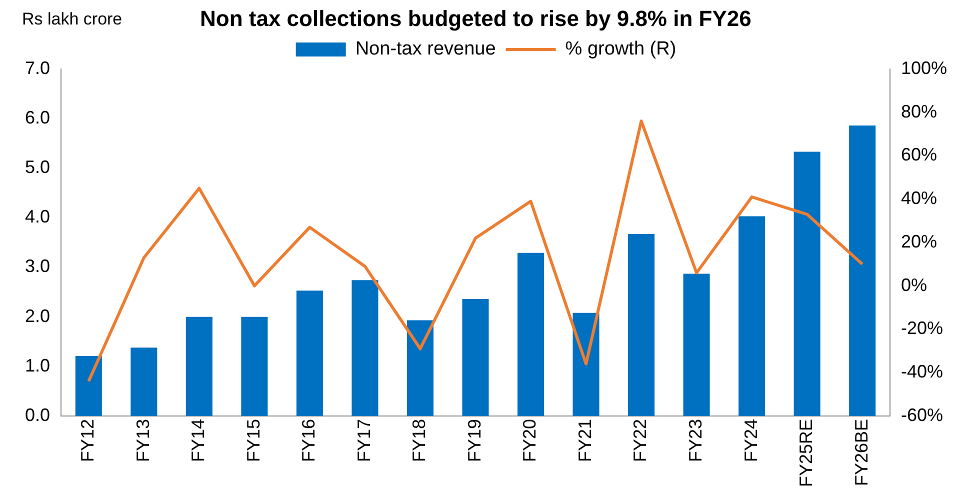 The image size is (964, 496). I want to click on y2-tick-label: 20%, so click(918, 241).